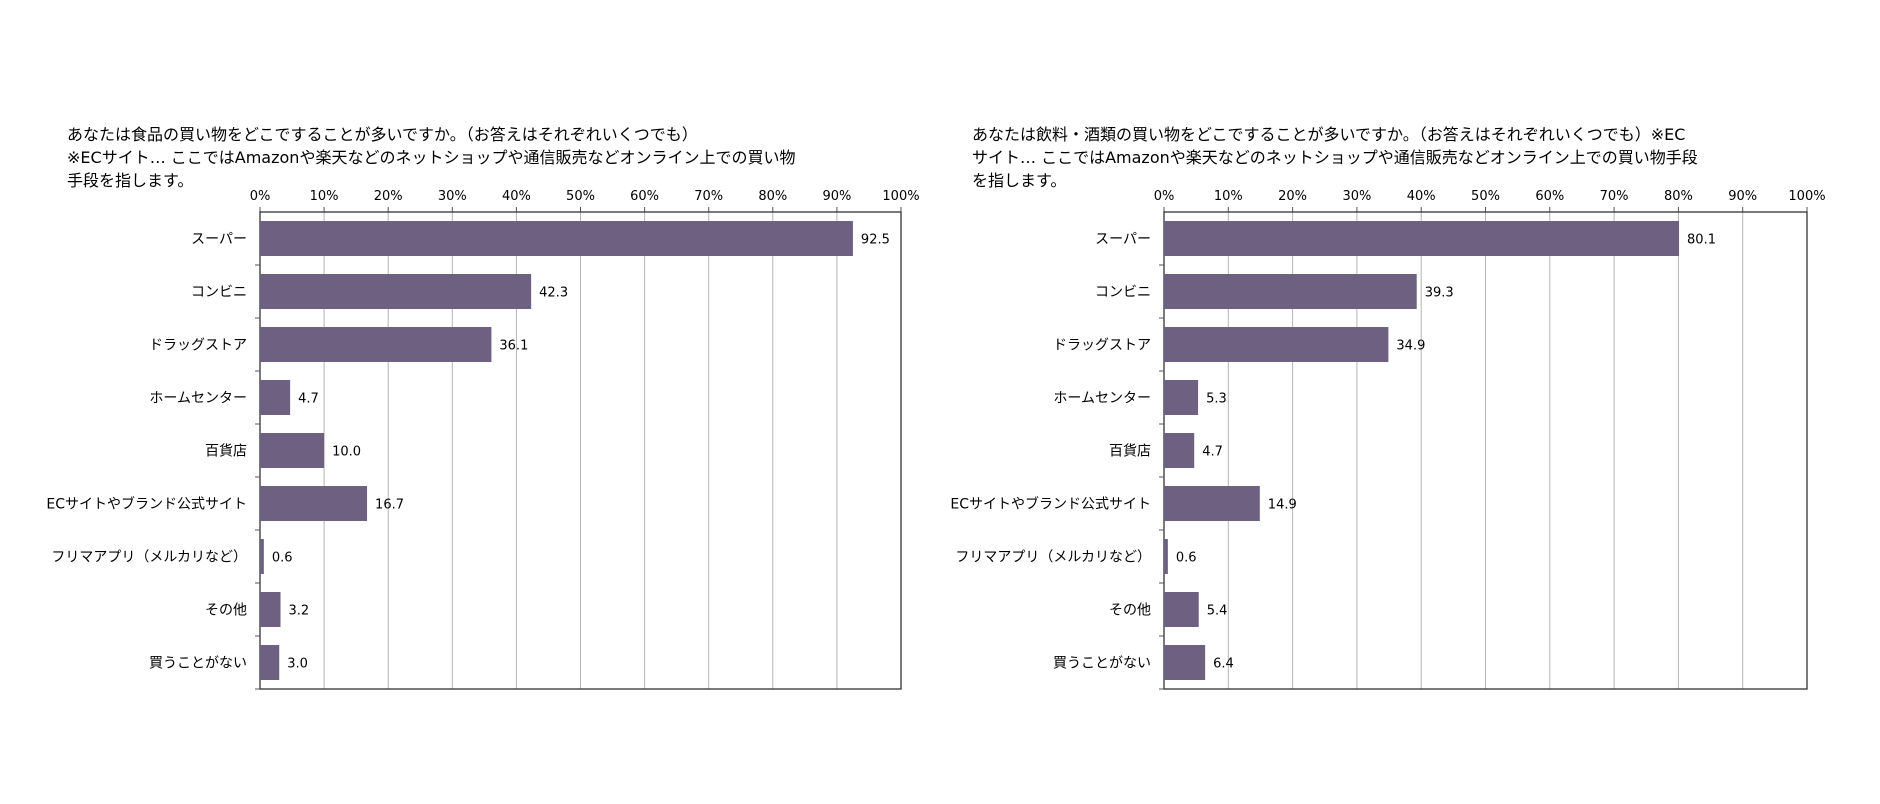 This screenshot has height=804, width=1880. Describe the element at coordinates (1217, 611) in the screenshot. I see `data-label: 5.4` at that location.